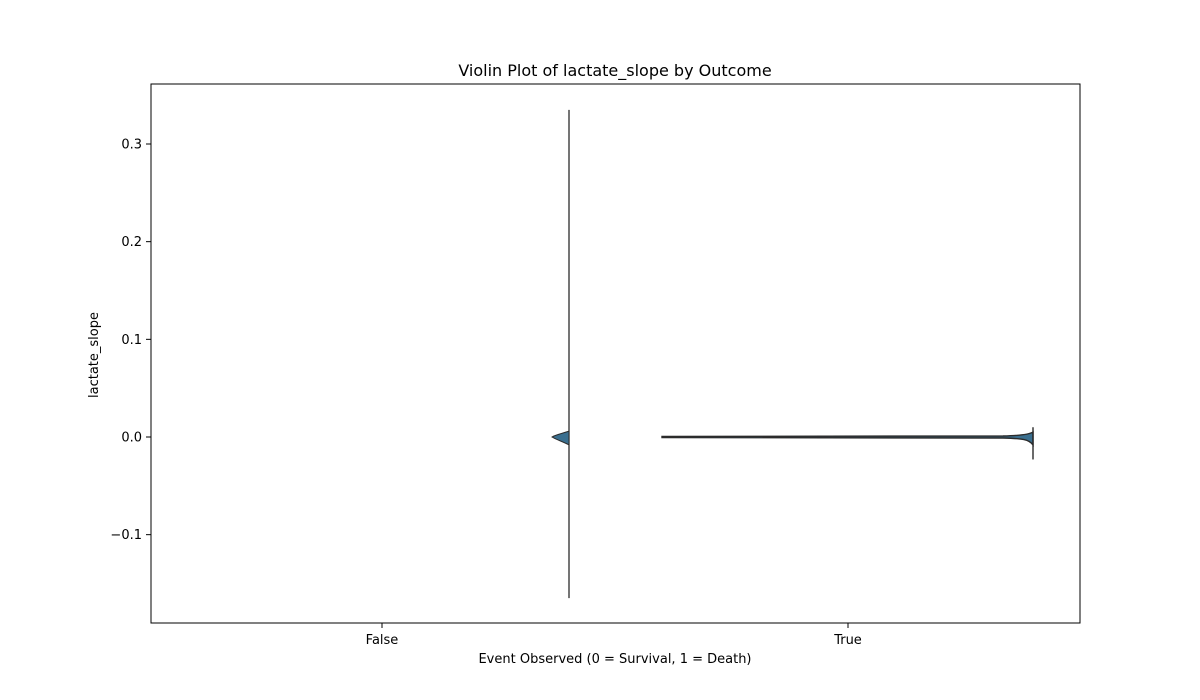 Image resolution: width=1200 pixels, height=700 pixels. What do you see at coordinates (847, 640) in the screenshot?
I see `x-tick-label: True` at bounding box center [847, 640].